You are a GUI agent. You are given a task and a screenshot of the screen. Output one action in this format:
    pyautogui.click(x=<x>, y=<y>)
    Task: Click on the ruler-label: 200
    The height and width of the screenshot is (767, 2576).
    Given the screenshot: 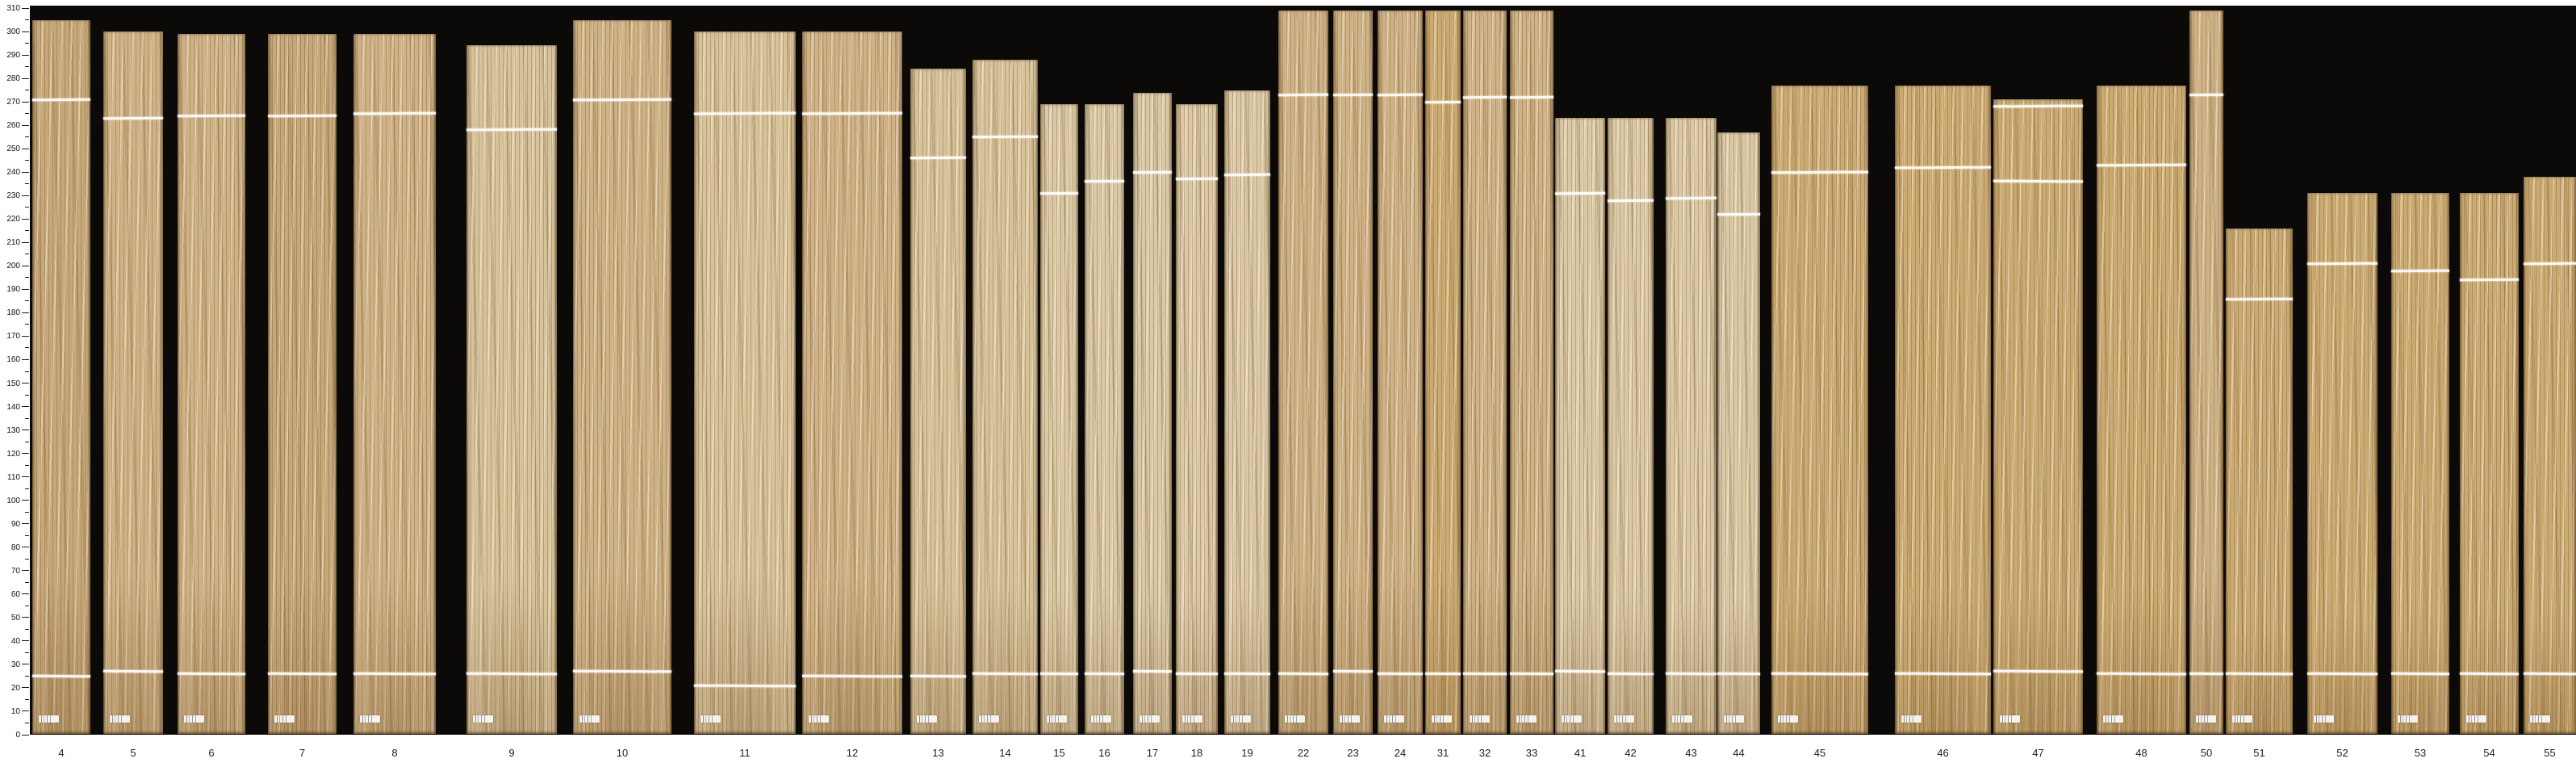 What is the action you would take?
    pyautogui.click(x=13, y=266)
    